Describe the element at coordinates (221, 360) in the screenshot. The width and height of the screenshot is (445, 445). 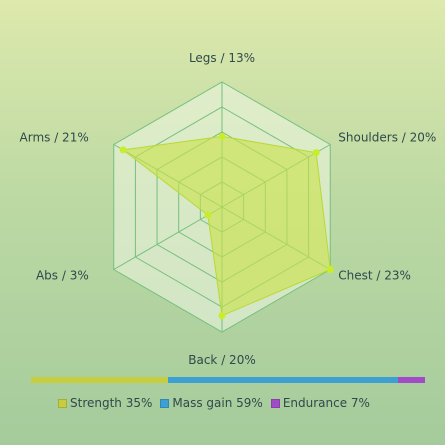
I see `axis-label: Back / 20%` at that location.